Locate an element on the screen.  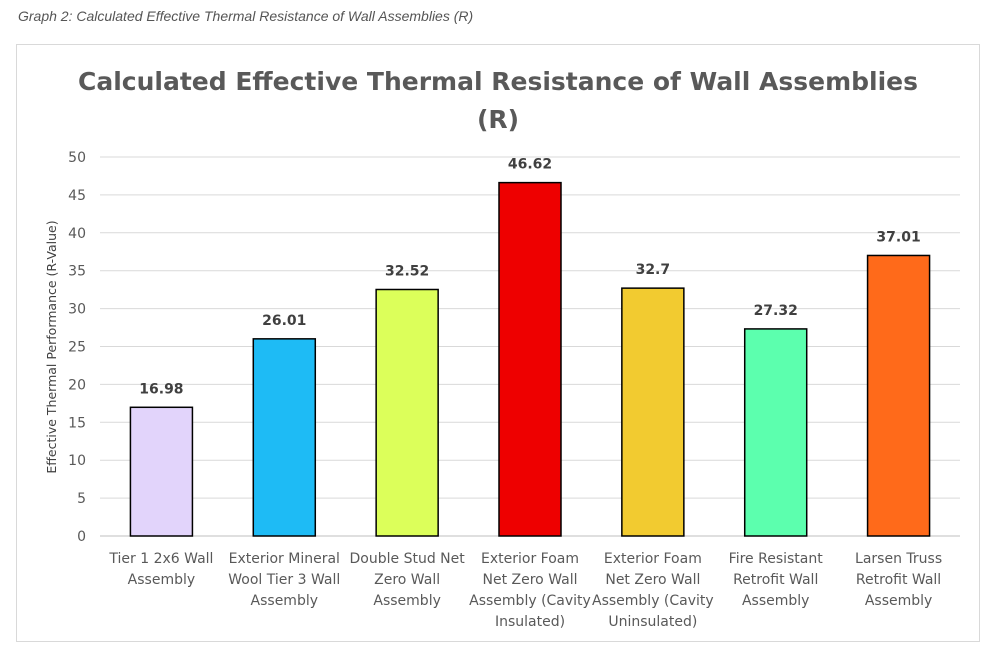
y-tick-label: 45 is located at coordinates (77, 196).